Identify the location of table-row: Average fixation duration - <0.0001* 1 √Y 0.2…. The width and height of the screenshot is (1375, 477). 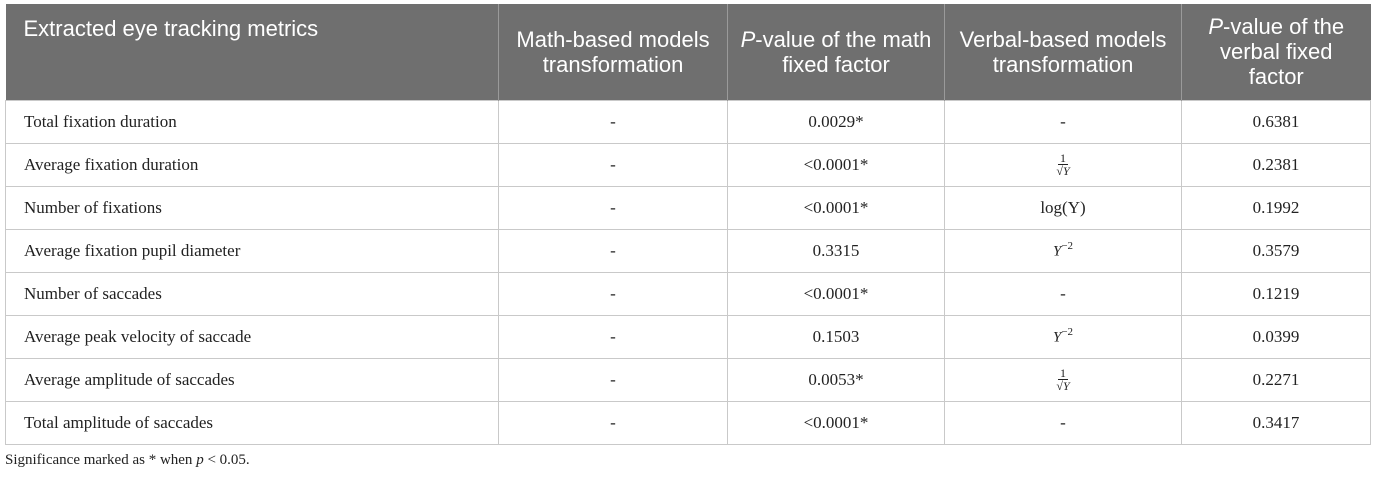
(688, 164).